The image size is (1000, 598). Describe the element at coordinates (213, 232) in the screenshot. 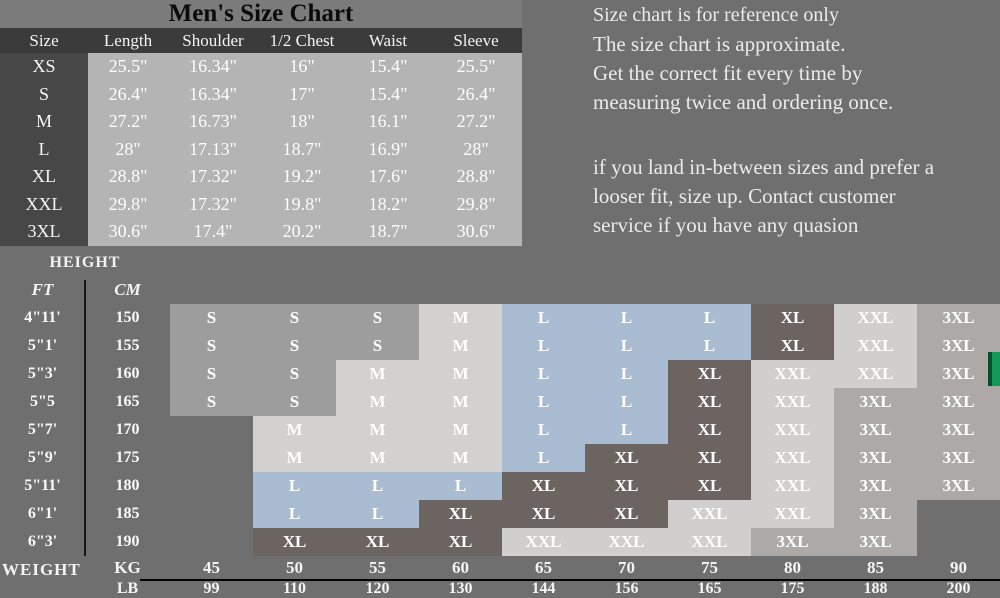

I see `measurement-value-cell: 17.4"` at that location.